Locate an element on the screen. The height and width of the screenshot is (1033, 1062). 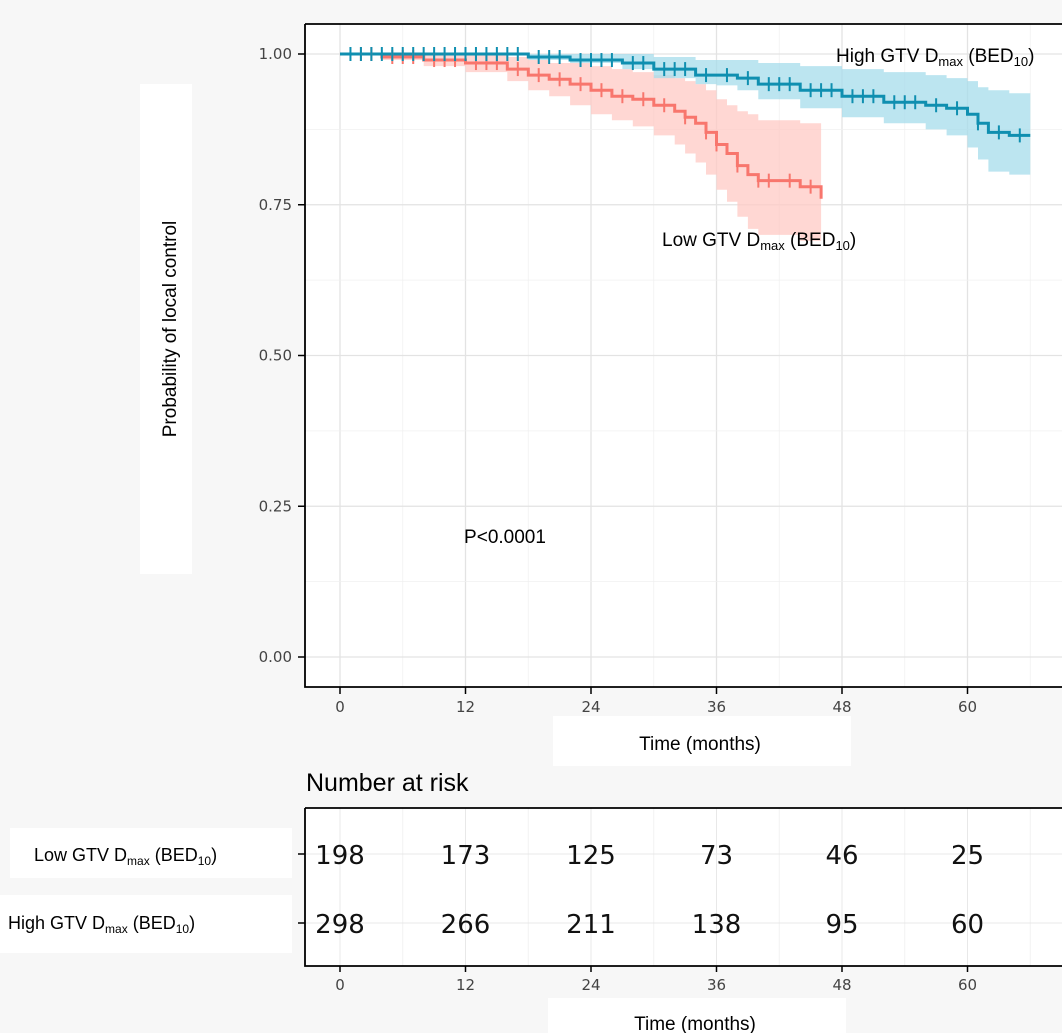
y-tick-label: 0.50 is located at coordinates (275, 356).